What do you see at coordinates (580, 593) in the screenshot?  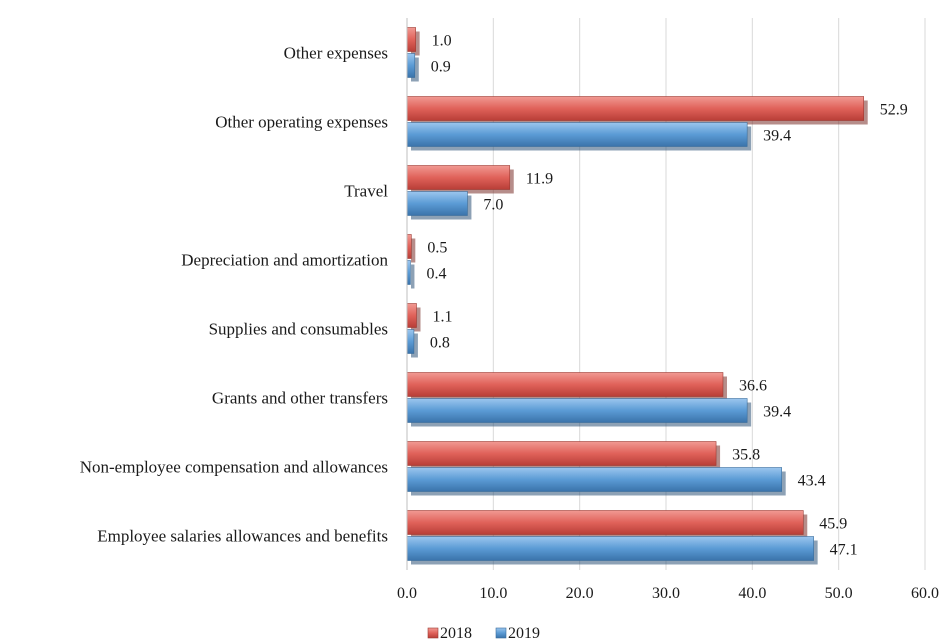 I see `x-tick-label: 20.0` at bounding box center [580, 593].